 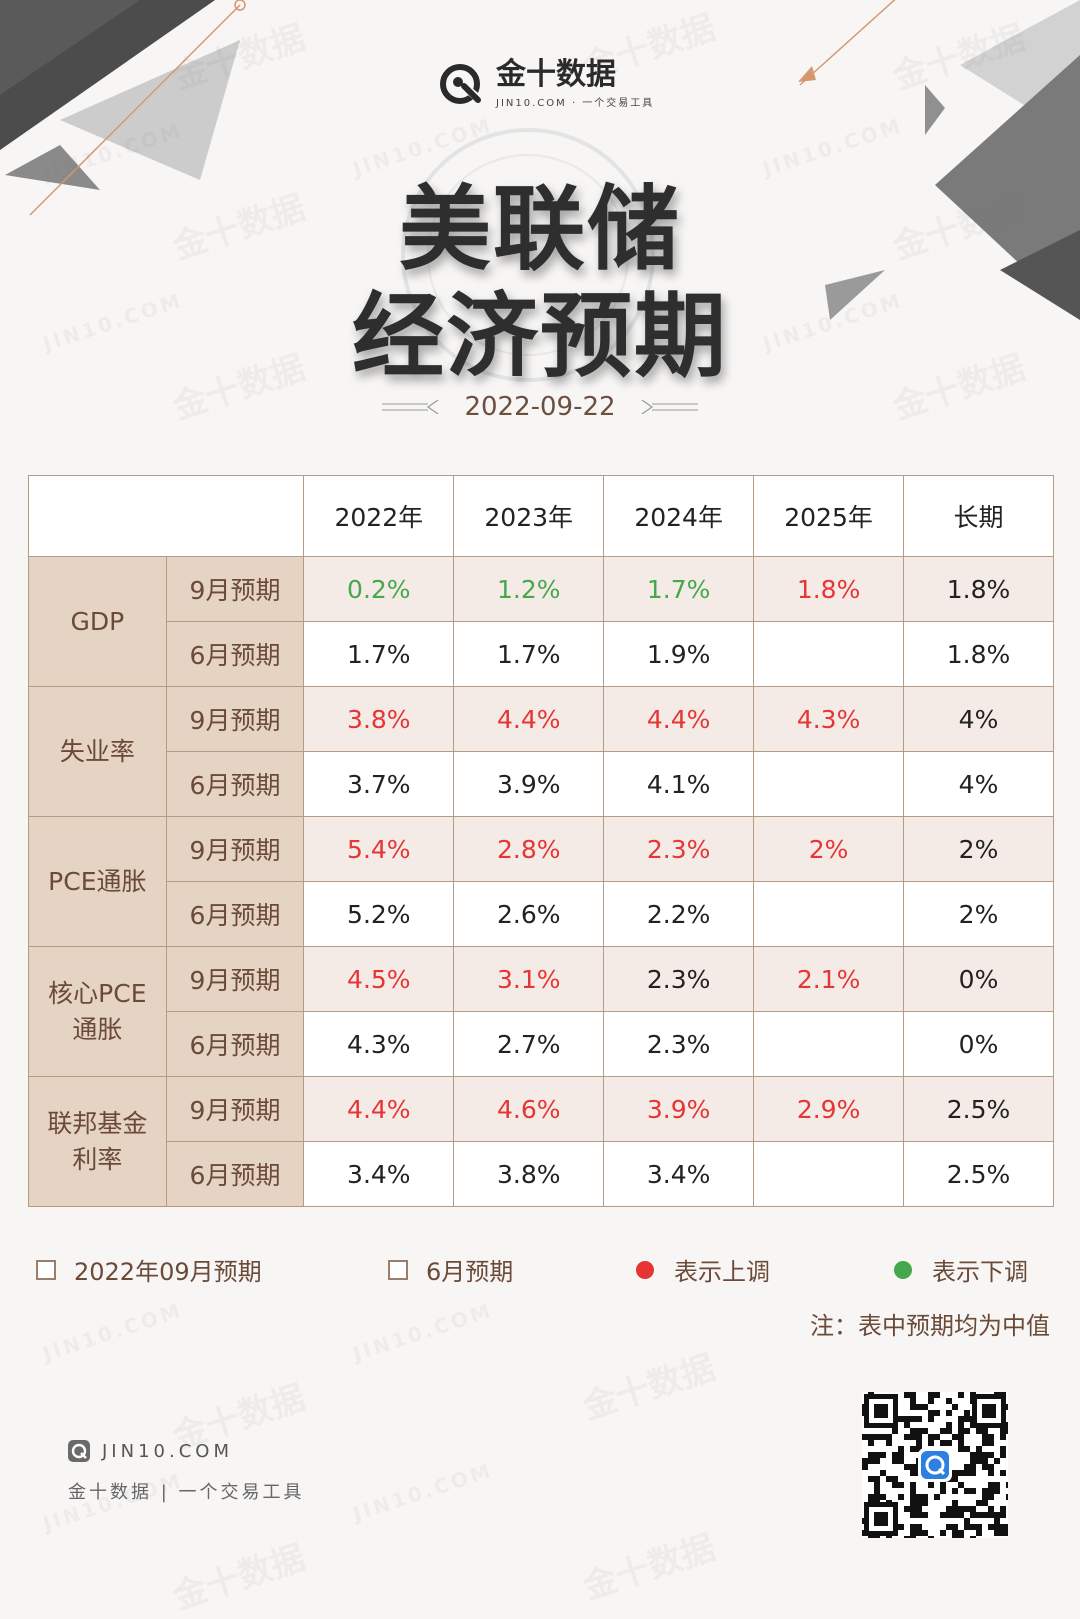 I want to click on report-date: 2022-09-22, so click(x=540, y=407).